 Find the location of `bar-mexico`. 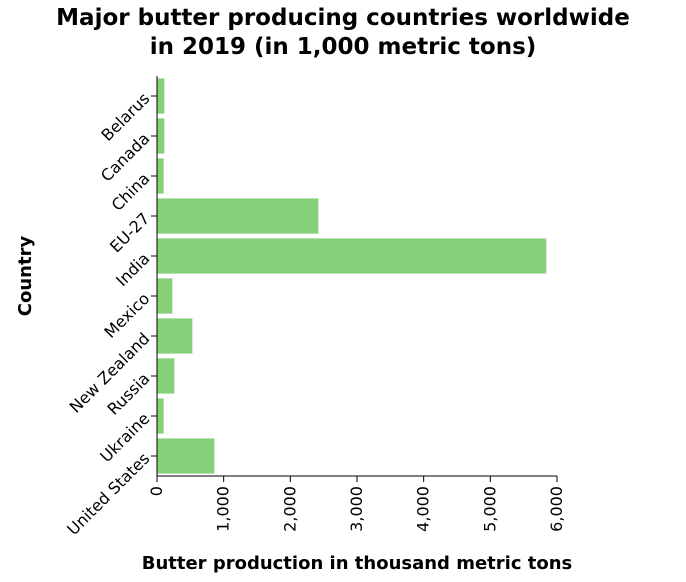

bar-mexico is located at coordinates (164, 295).